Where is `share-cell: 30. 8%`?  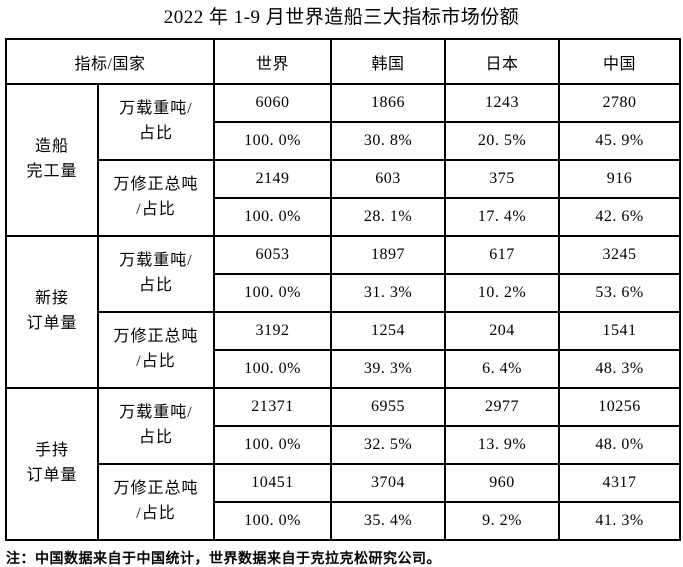
share-cell: 30. 8% is located at coordinates (388, 141).